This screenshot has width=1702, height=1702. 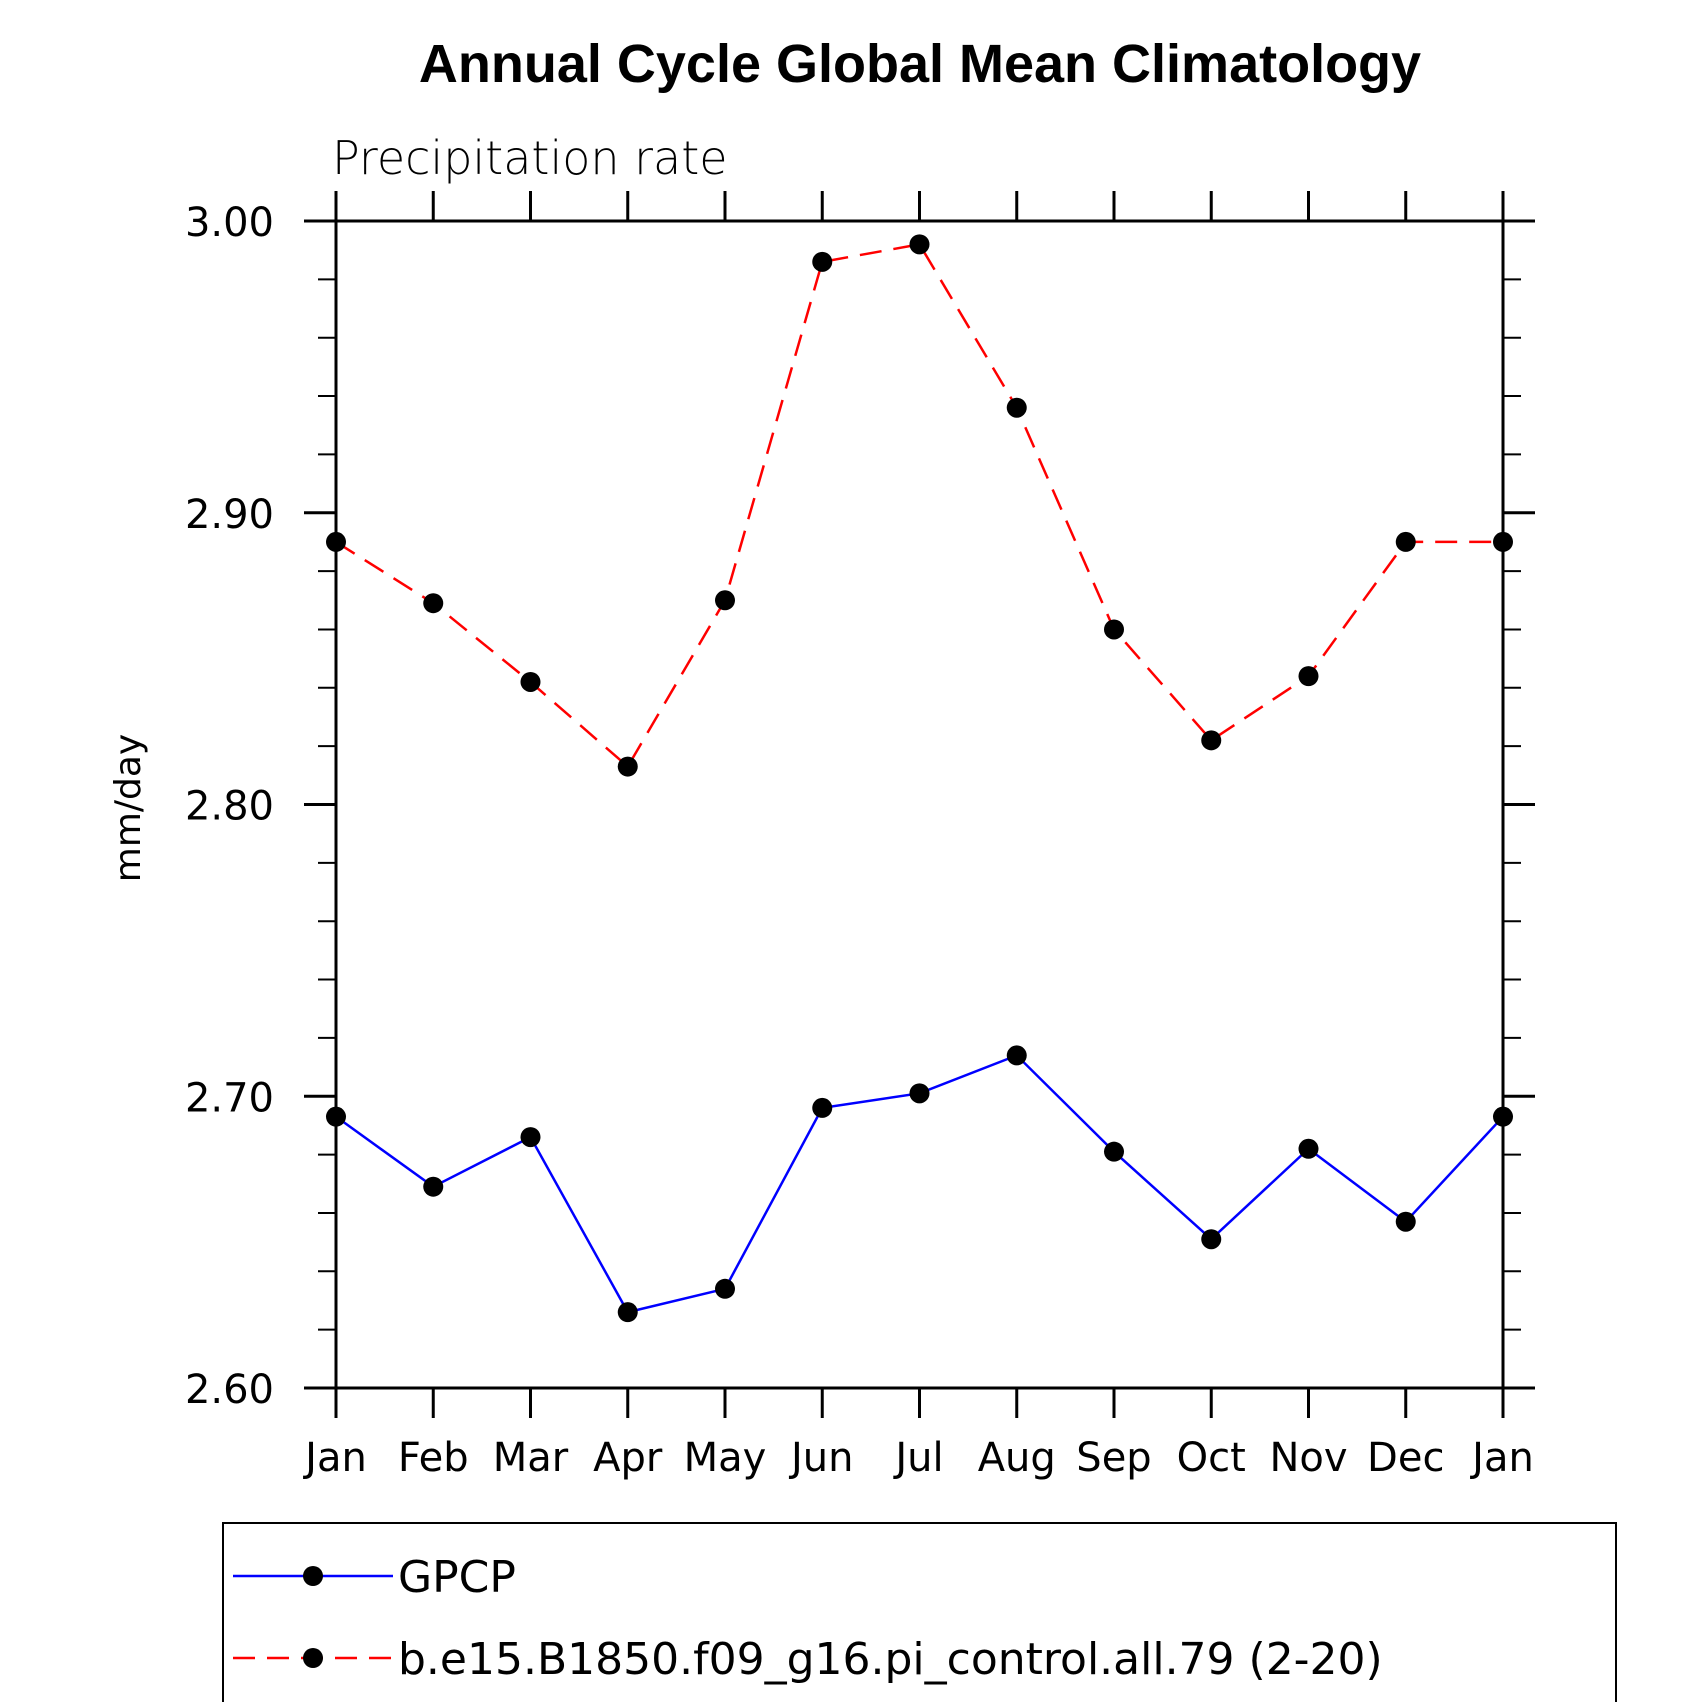 What do you see at coordinates (433, 1458) in the screenshot?
I see `x-tick-label: Feb` at bounding box center [433, 1458].